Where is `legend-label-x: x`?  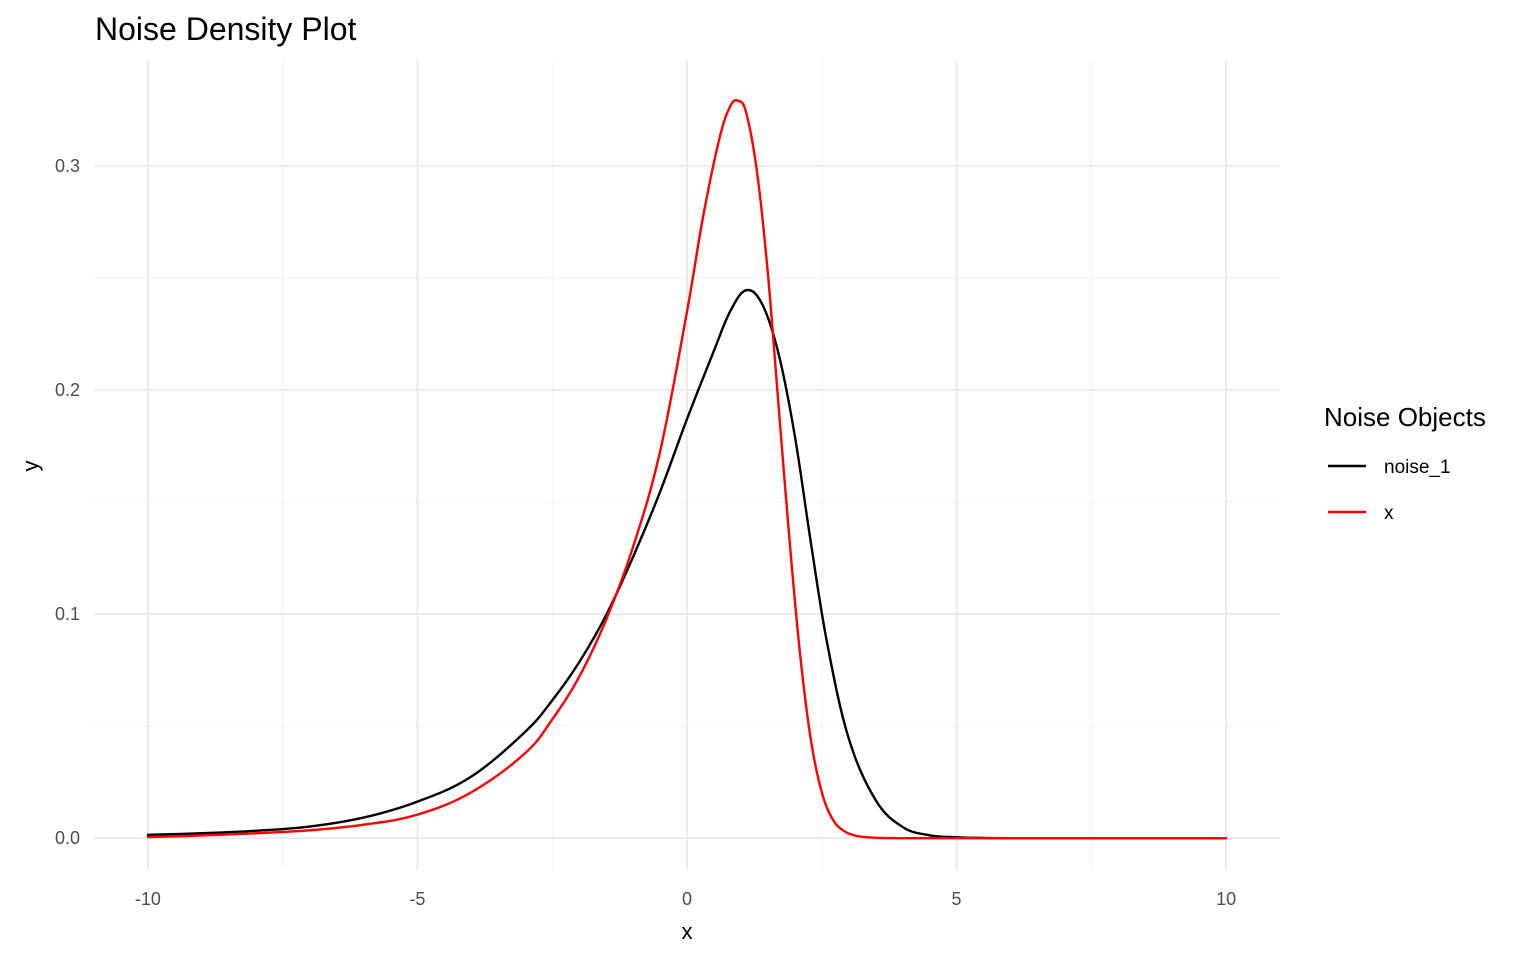 legend-label-x: x is located at coordinates (1389, 513).